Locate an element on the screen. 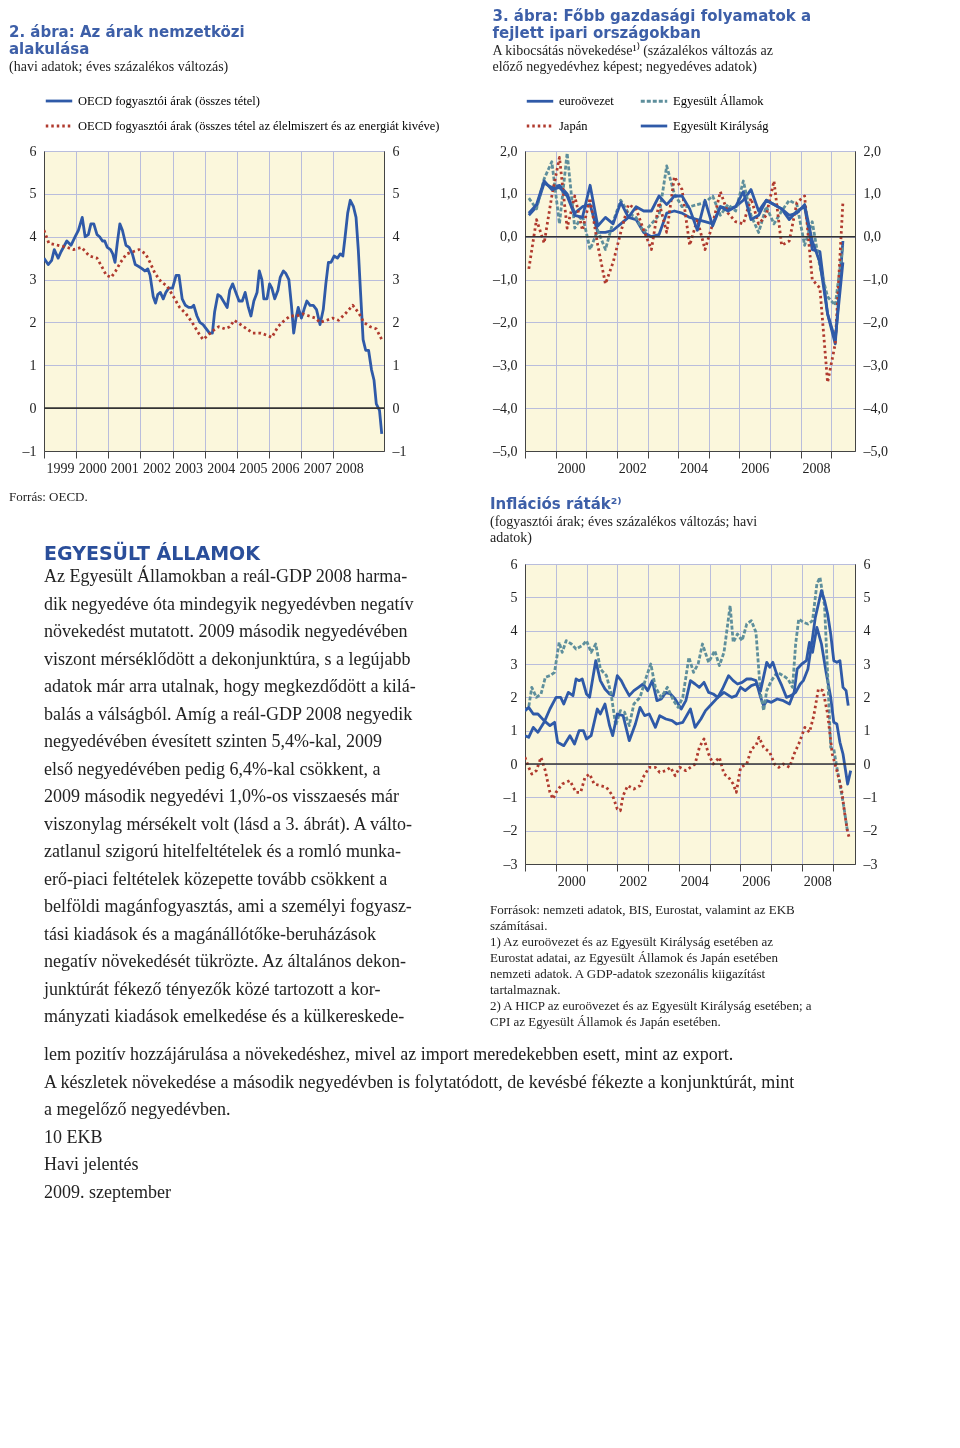  chart-title: Inflációs ráták²⁾ is located at coordinates (556, 504).